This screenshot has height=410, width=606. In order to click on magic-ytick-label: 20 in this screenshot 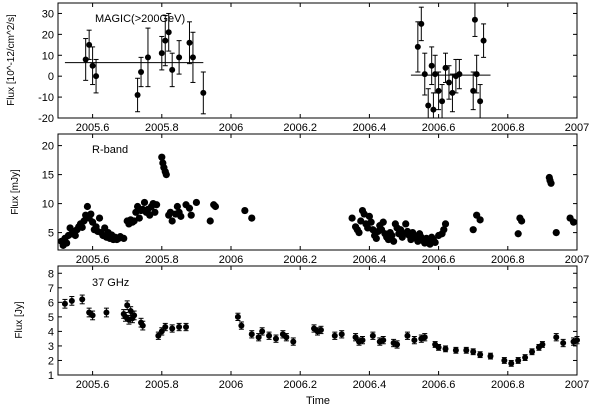, I will do `click(48, 35)`.